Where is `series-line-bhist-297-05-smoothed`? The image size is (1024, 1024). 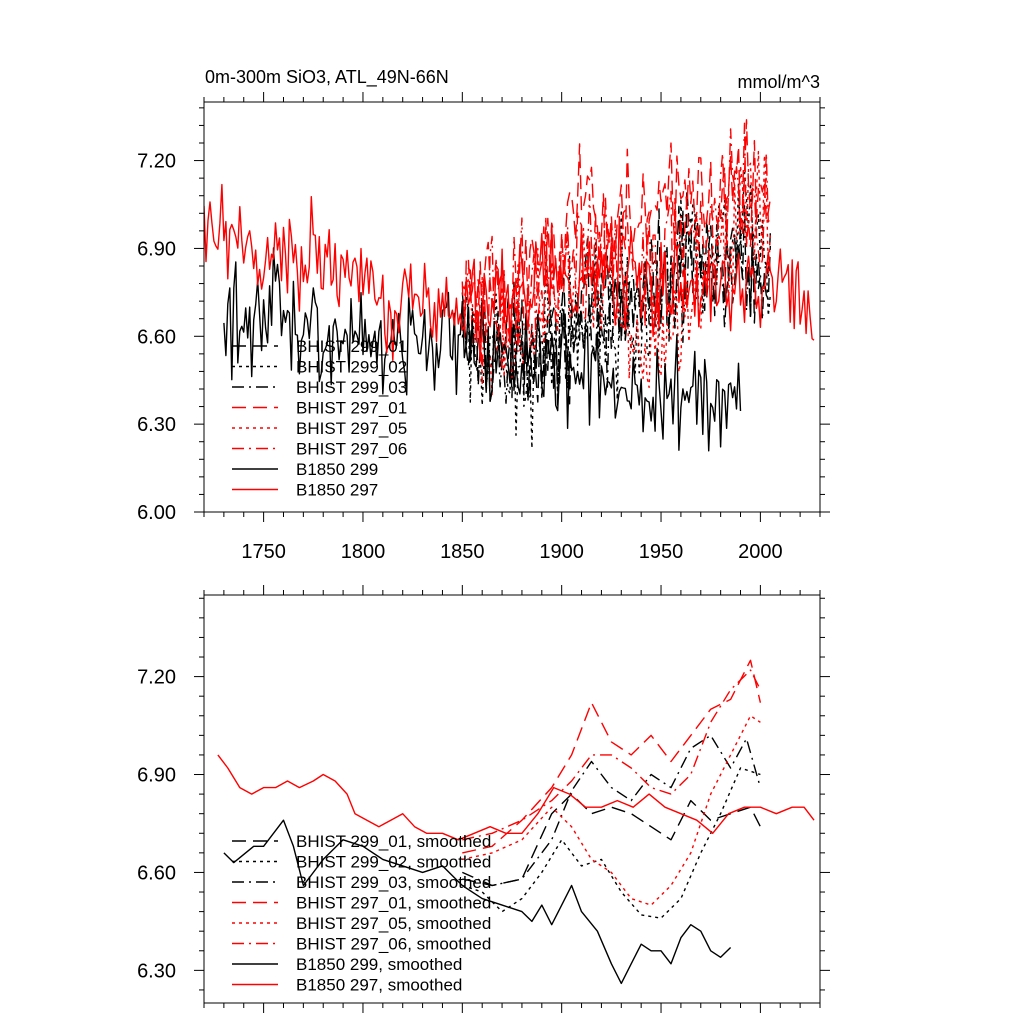 series-line-bhist-297-05-smoothed is located at coordinates (611, 810).